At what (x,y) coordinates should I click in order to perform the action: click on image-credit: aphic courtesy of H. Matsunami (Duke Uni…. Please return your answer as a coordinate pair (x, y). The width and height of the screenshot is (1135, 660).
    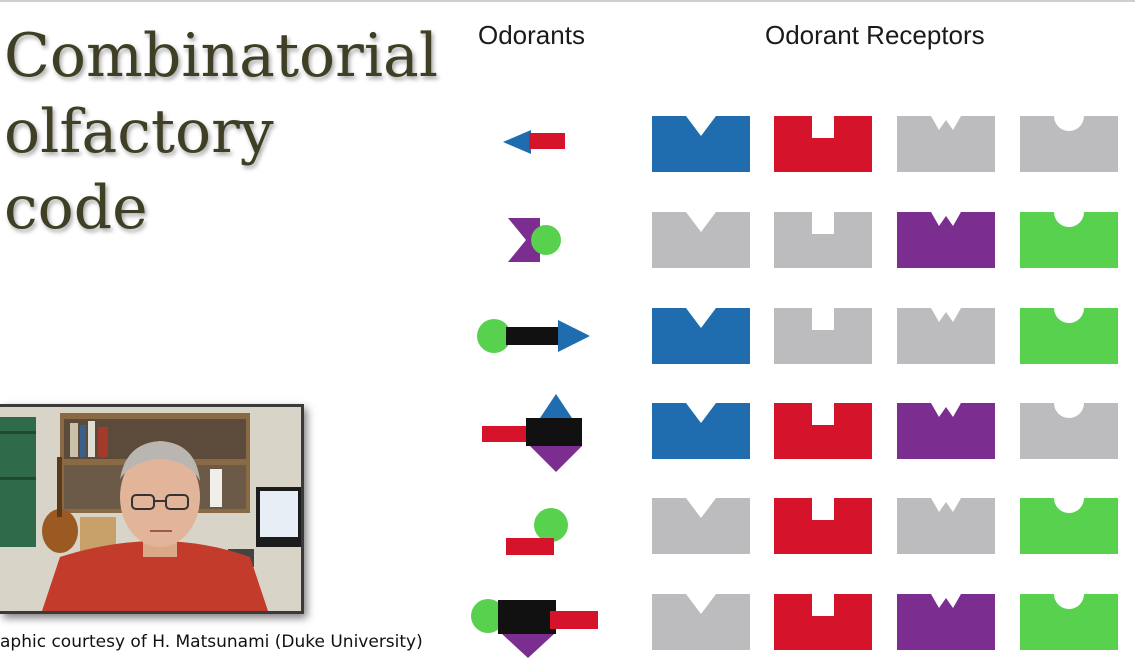
    Looking at the image, I should click on (211, 642).